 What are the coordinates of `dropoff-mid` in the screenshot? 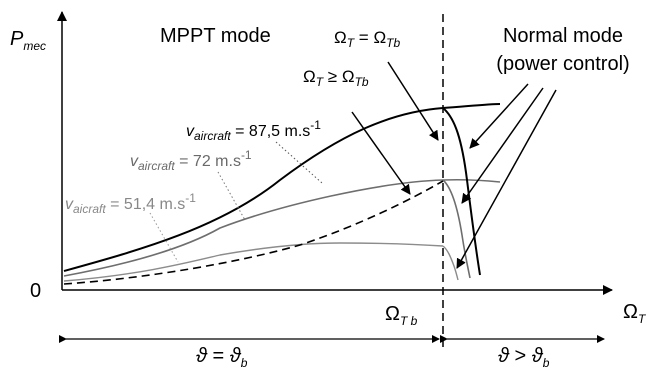 It's located at (456, 229).